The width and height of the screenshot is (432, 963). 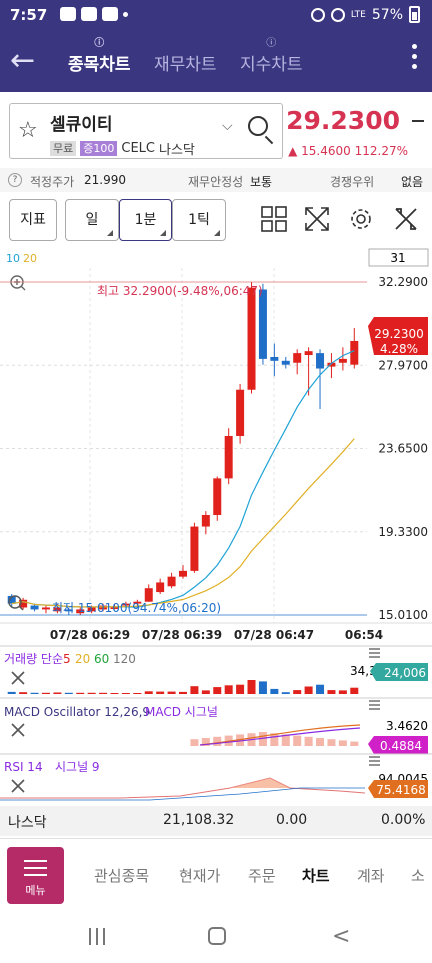 What do you see at coordinates (403, 448) in the screenshot?
I see `y-axis: 32.2900 27.9700 23.6500 19.3300 15.0100` at bounding box center [403, 448].